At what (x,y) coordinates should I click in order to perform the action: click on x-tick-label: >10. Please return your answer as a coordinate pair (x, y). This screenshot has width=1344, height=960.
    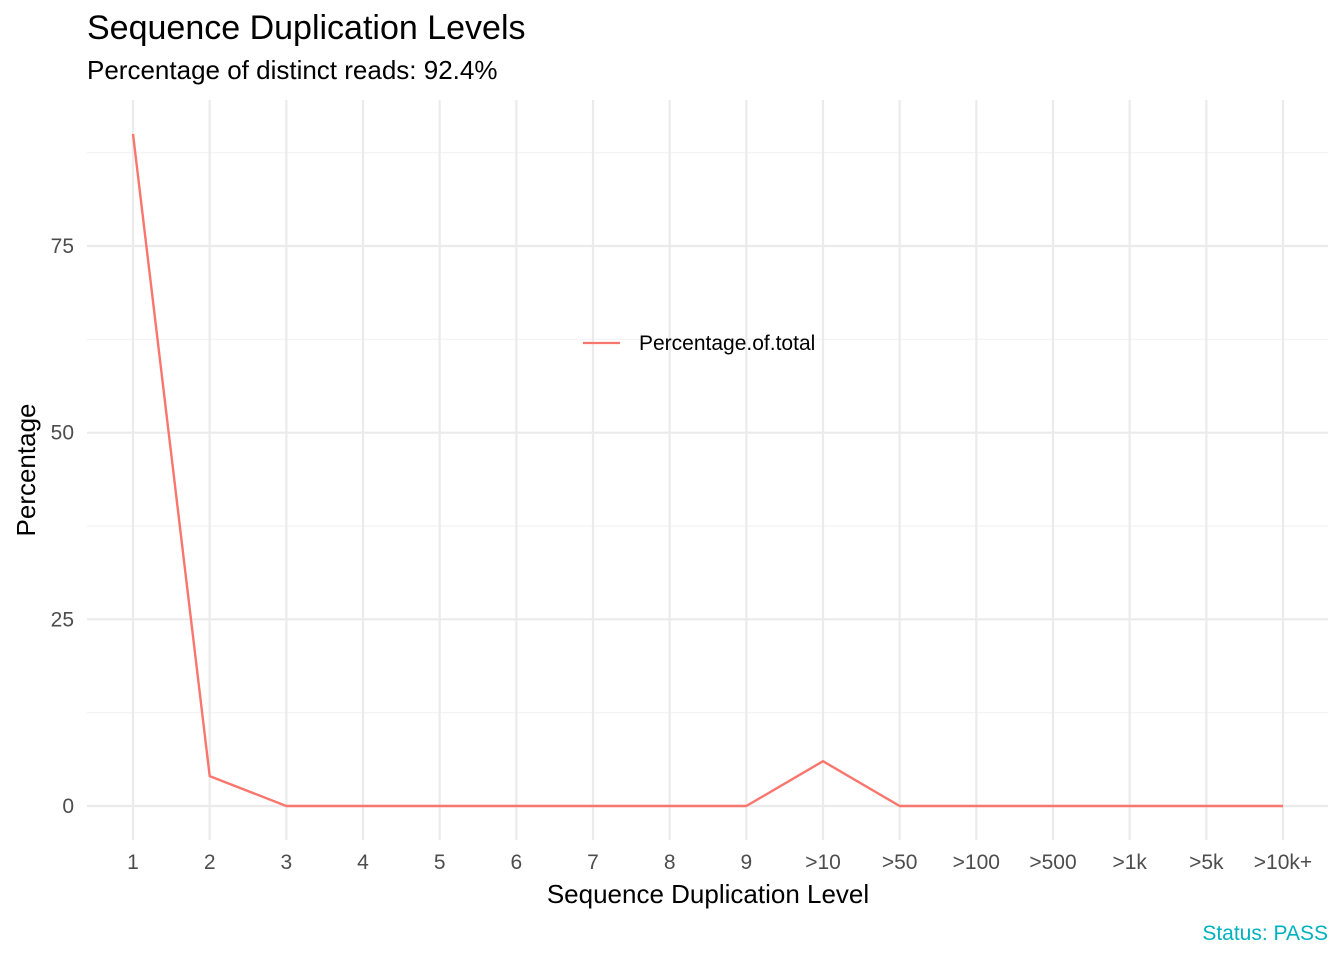
    Looking at the image, I should click on (823, 862).